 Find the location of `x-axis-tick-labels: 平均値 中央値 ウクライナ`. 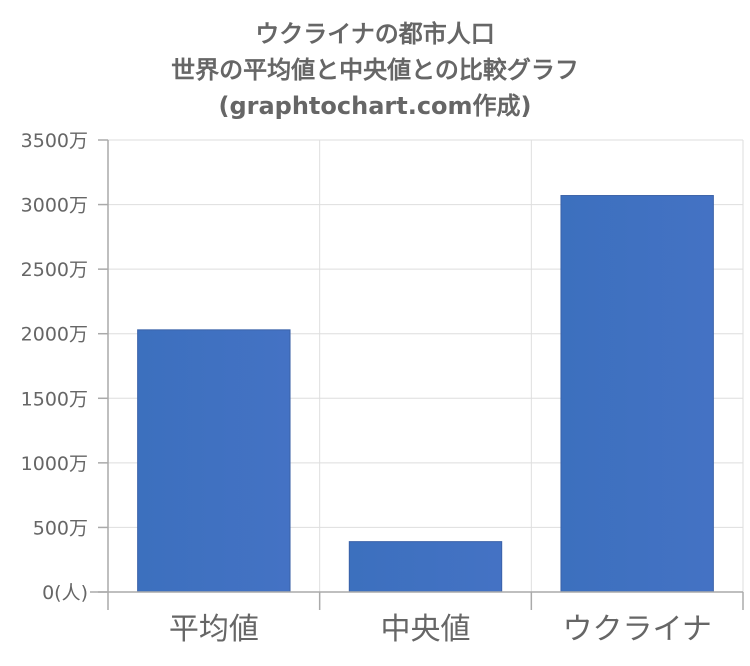

x-axis-tick-labels: 平均値 中央値 ウクライナ is located at coordinates (440, 629).